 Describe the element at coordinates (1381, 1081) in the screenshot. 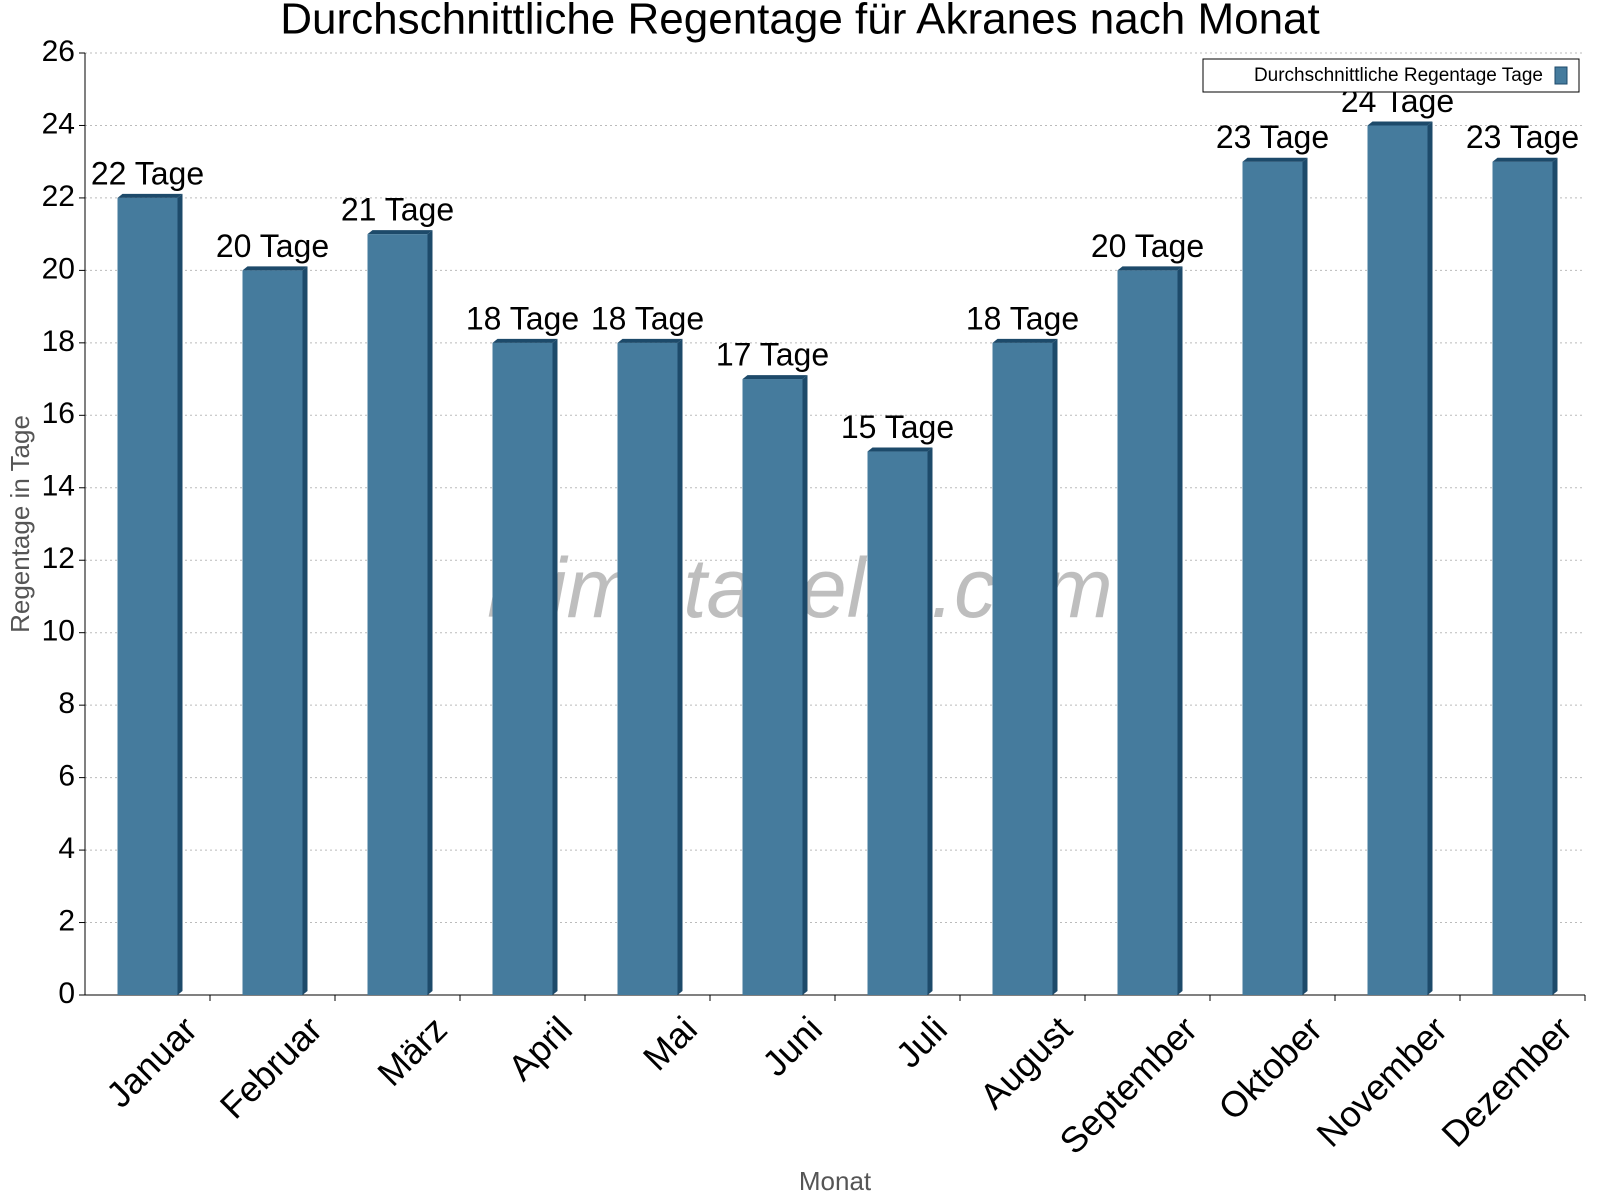

I see `x-tick-label: November` at that location.